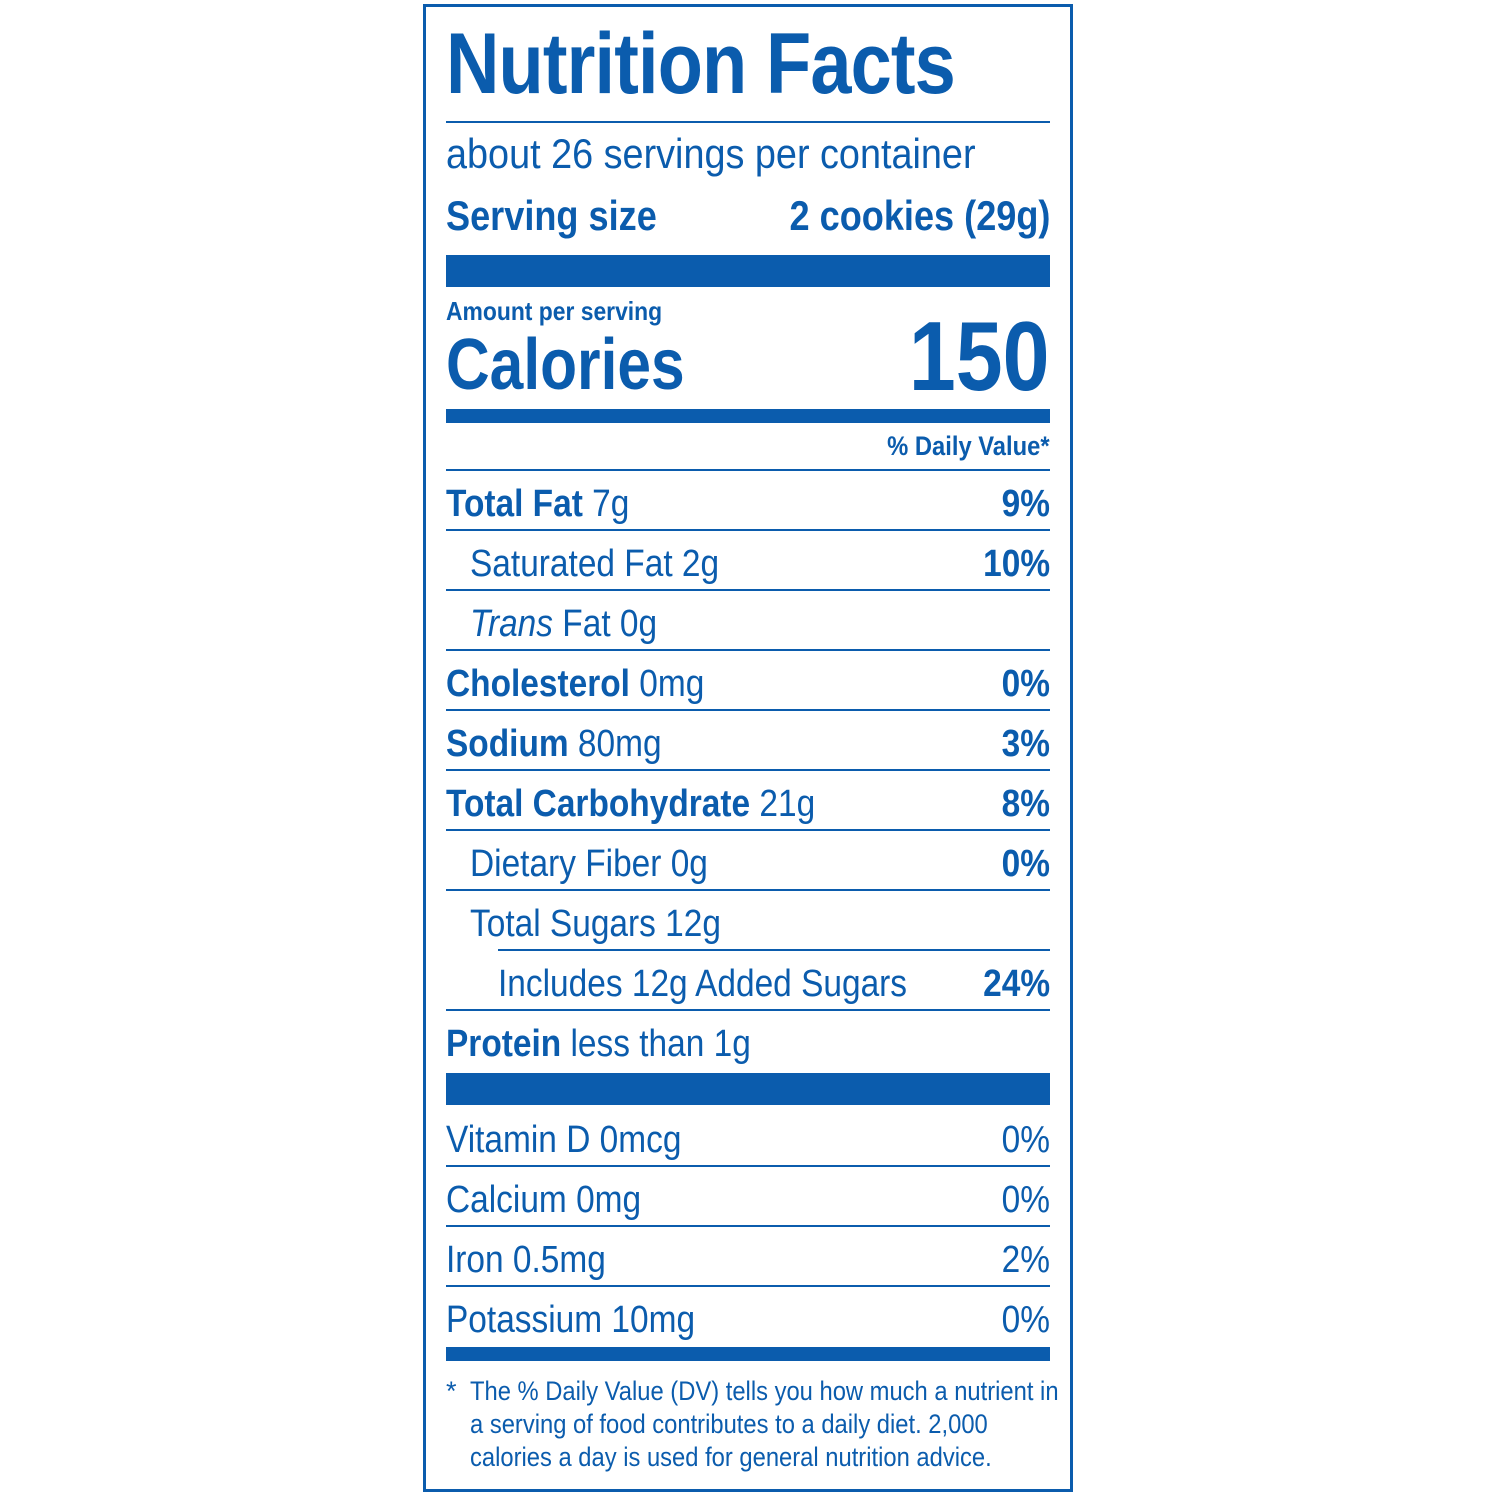 The height and width of the screenshot is (1500, 1500). What do you see at coordinates (559, 1260) in the screenshot?
I see `vitamin-amount: 0.5mg` at bounding box center [559, 1260].